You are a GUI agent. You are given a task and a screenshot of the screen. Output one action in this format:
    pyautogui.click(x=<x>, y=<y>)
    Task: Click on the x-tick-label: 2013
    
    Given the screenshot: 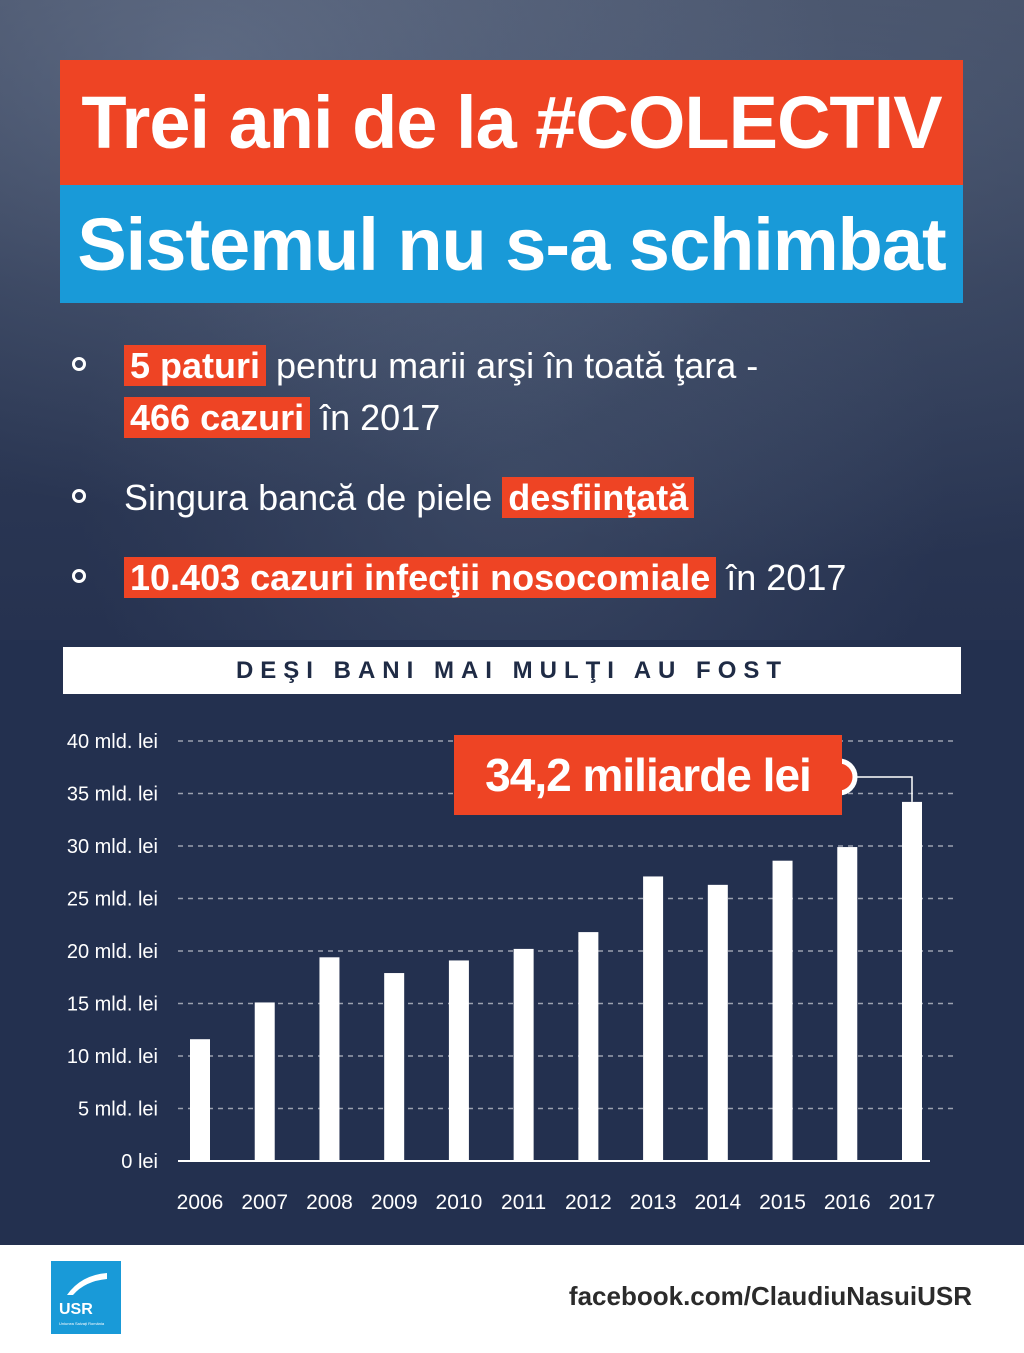 What is the action you would take?
    pyautogui.click(x=653, y=1202)
    